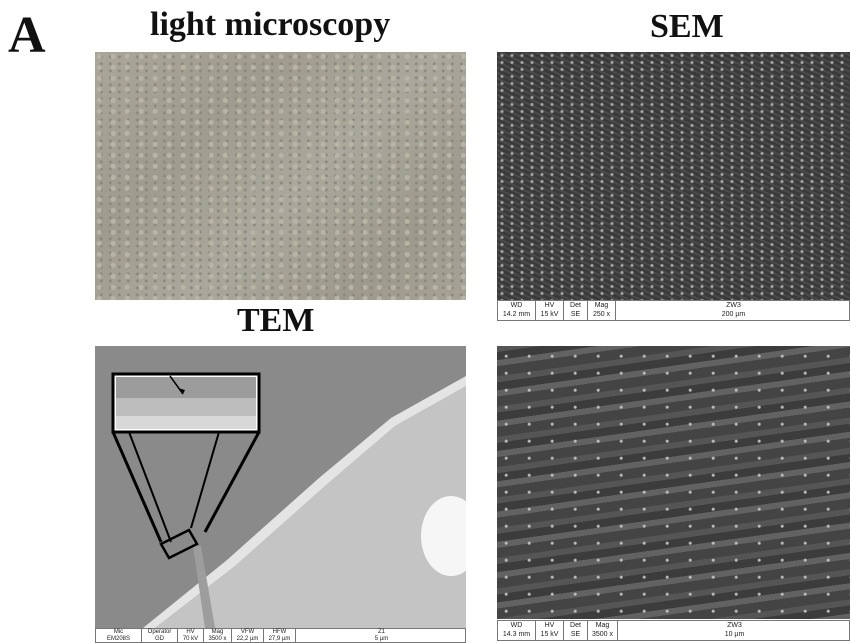  I want to click on sem-top-hv: HV 15 kV, so click(550, 310).